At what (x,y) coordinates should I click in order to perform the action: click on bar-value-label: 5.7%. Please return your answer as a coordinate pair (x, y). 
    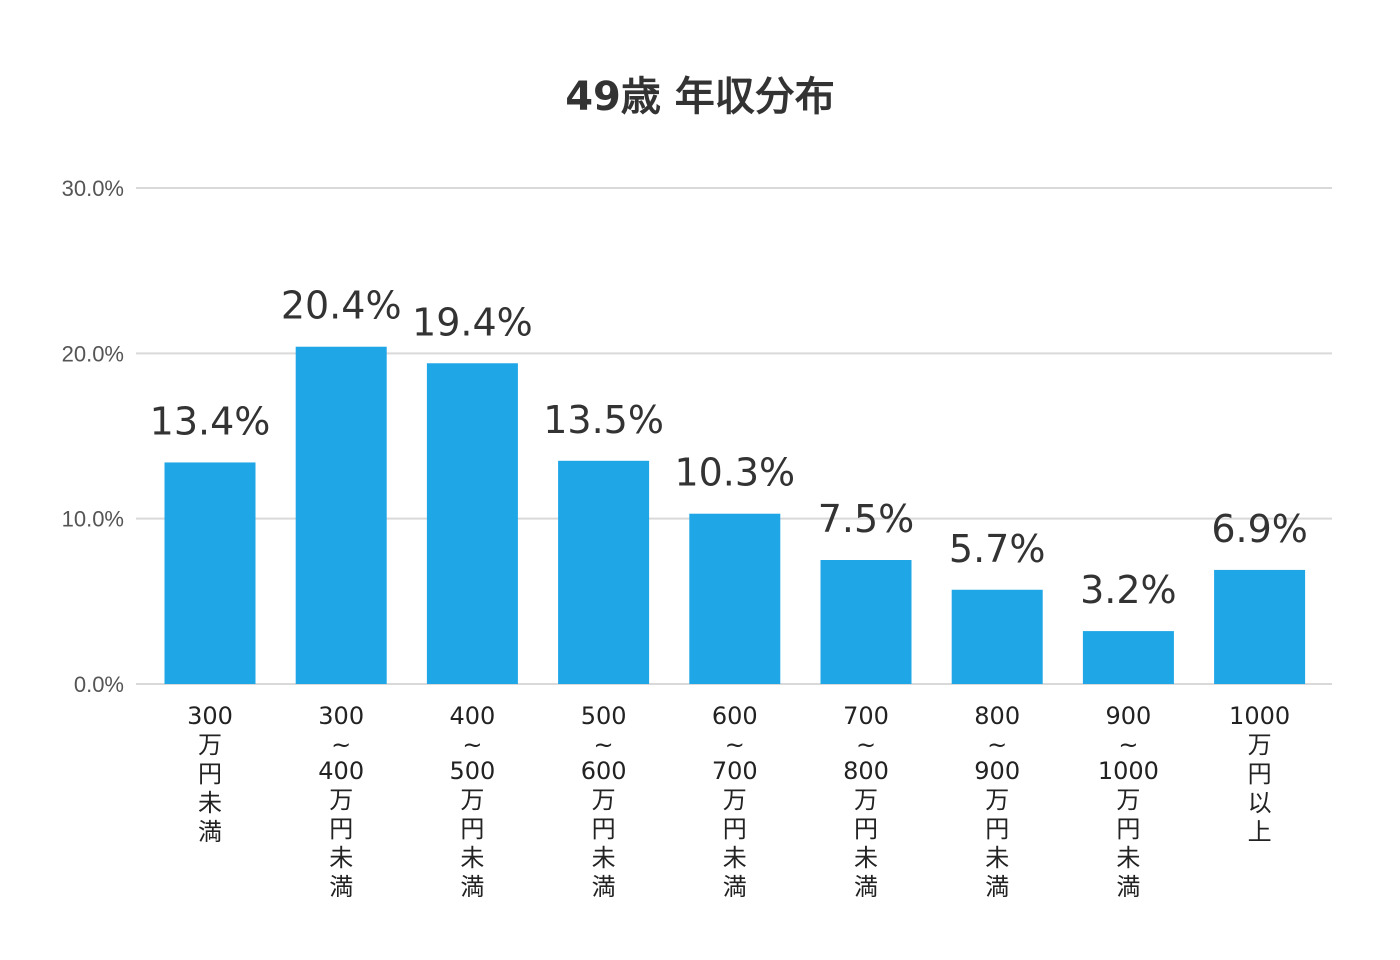
    Looking at the image, I should click on (997, 549).